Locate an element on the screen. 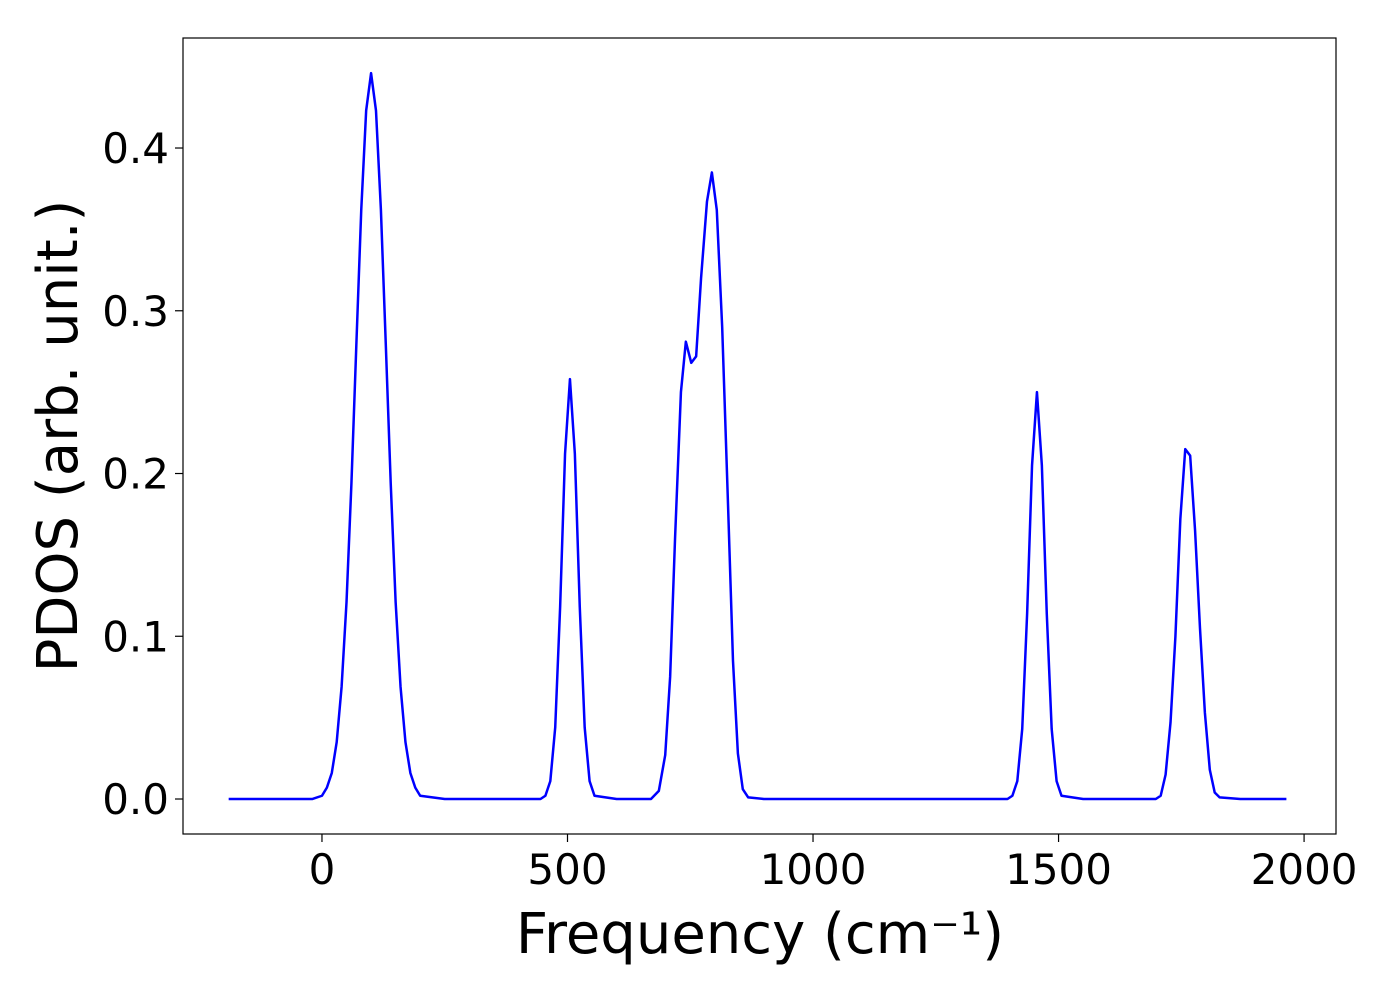  x-tick-label: 0 is located at coordinates (322, 869).